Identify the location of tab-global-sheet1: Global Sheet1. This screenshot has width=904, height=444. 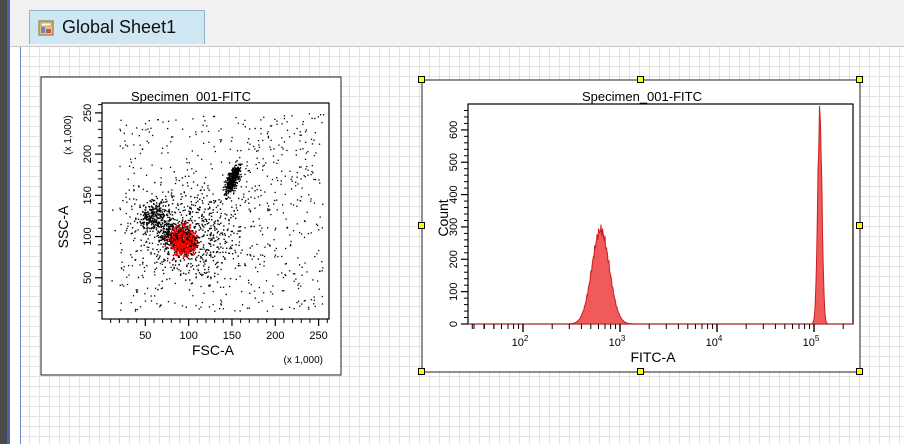
(117, 27).